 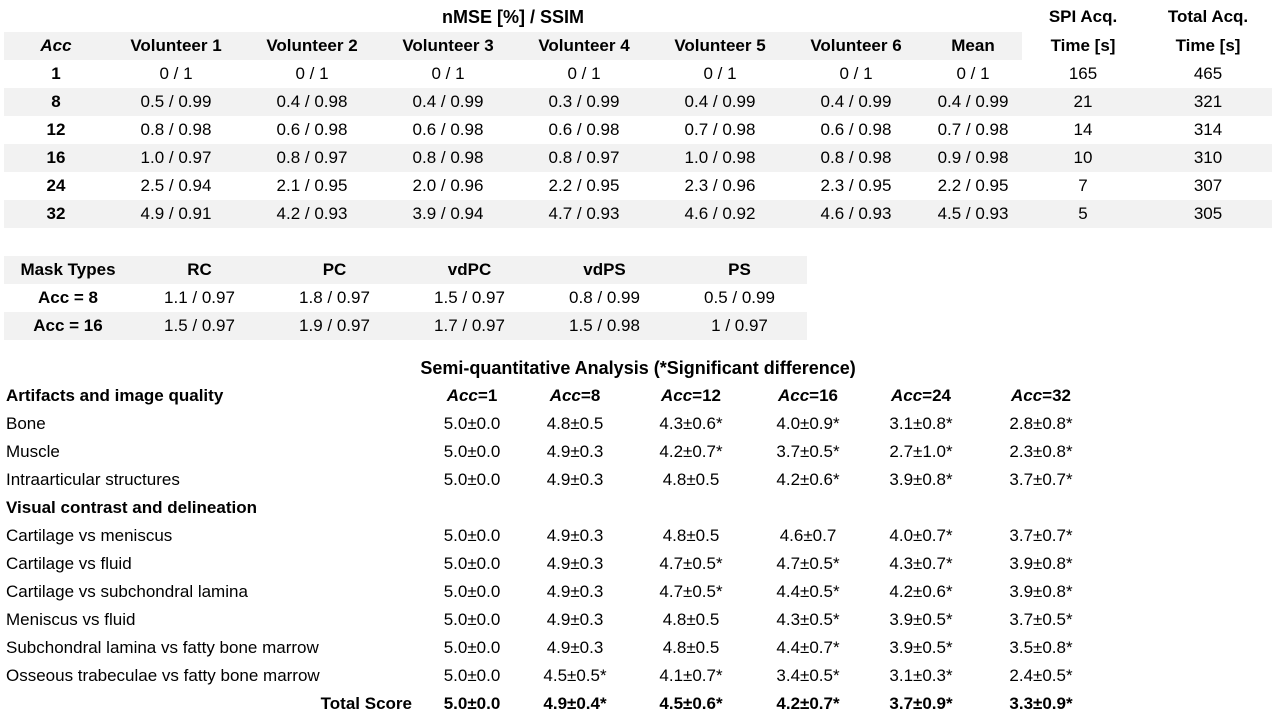 I want to click on row-label: Visual contrast and delineation, so click(x=131, y=507).